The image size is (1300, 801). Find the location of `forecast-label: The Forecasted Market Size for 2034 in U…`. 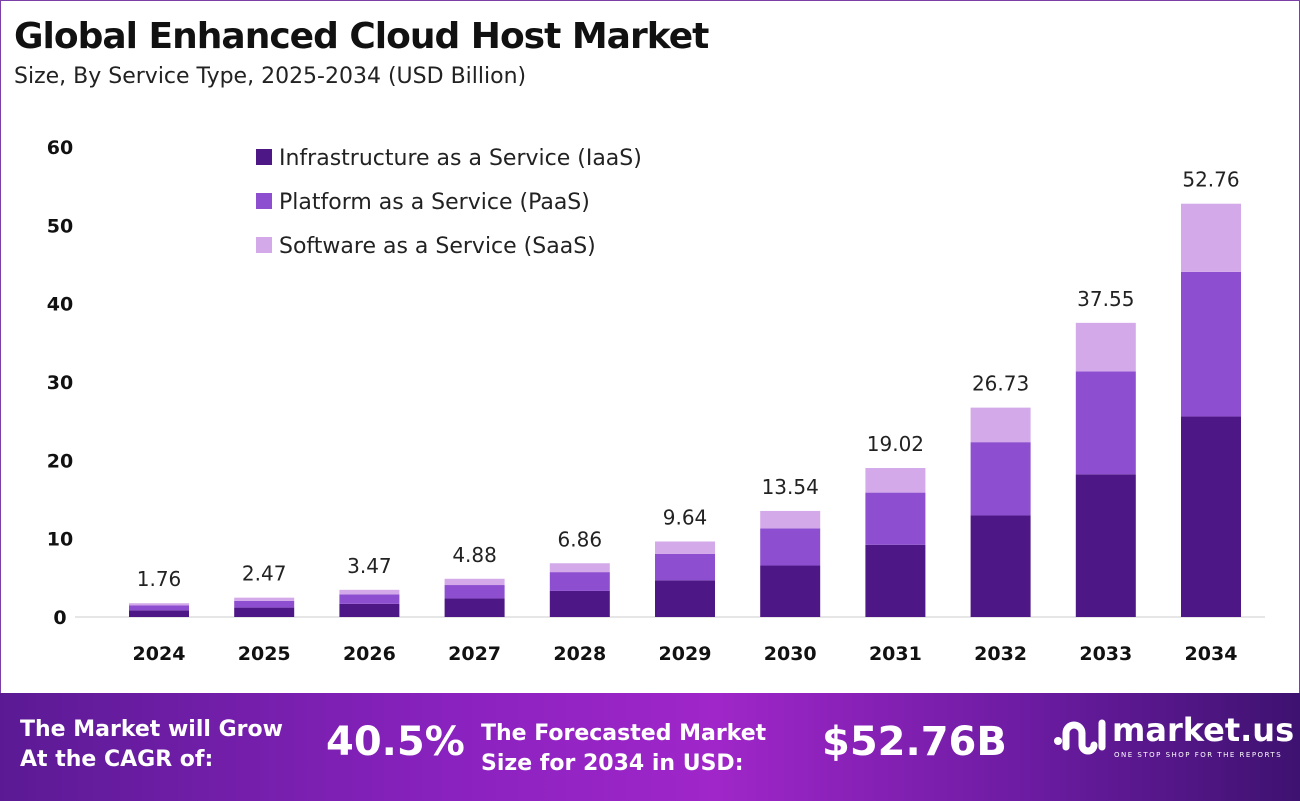

forecast-label: The Forecasted Market Size for 2034 in U… is located at coordinates (623, 749).